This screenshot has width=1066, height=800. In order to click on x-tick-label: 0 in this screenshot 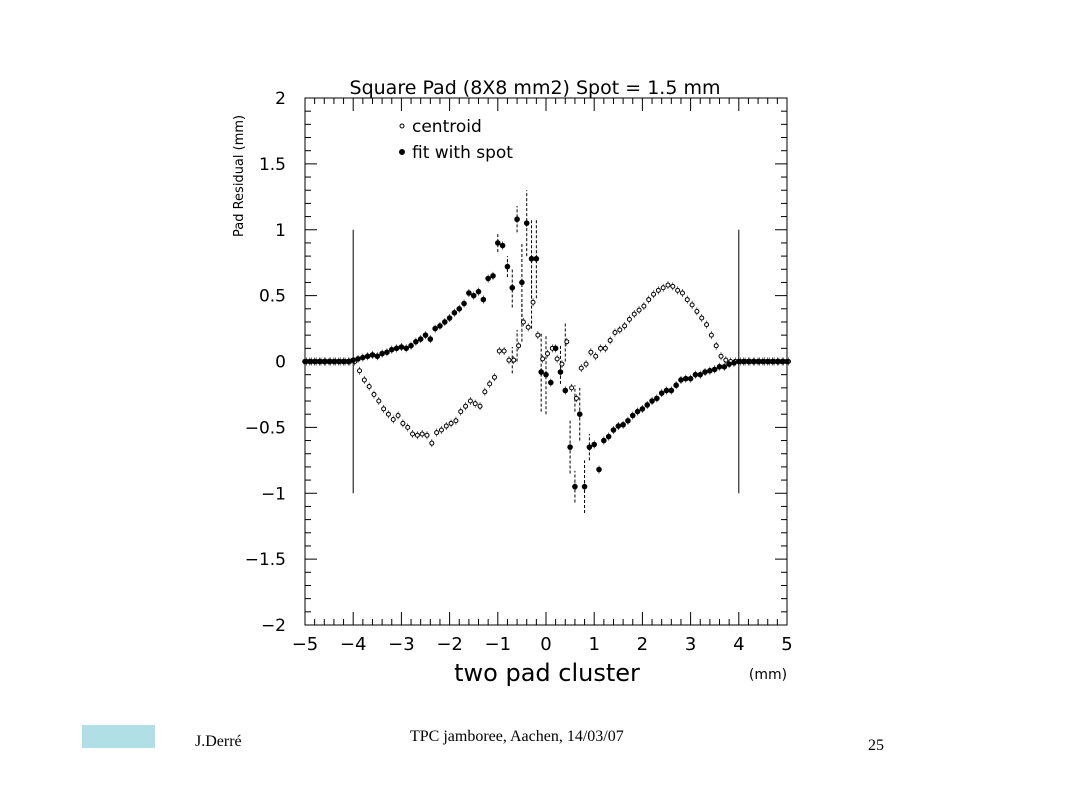, I will do `click(545, 644)`.